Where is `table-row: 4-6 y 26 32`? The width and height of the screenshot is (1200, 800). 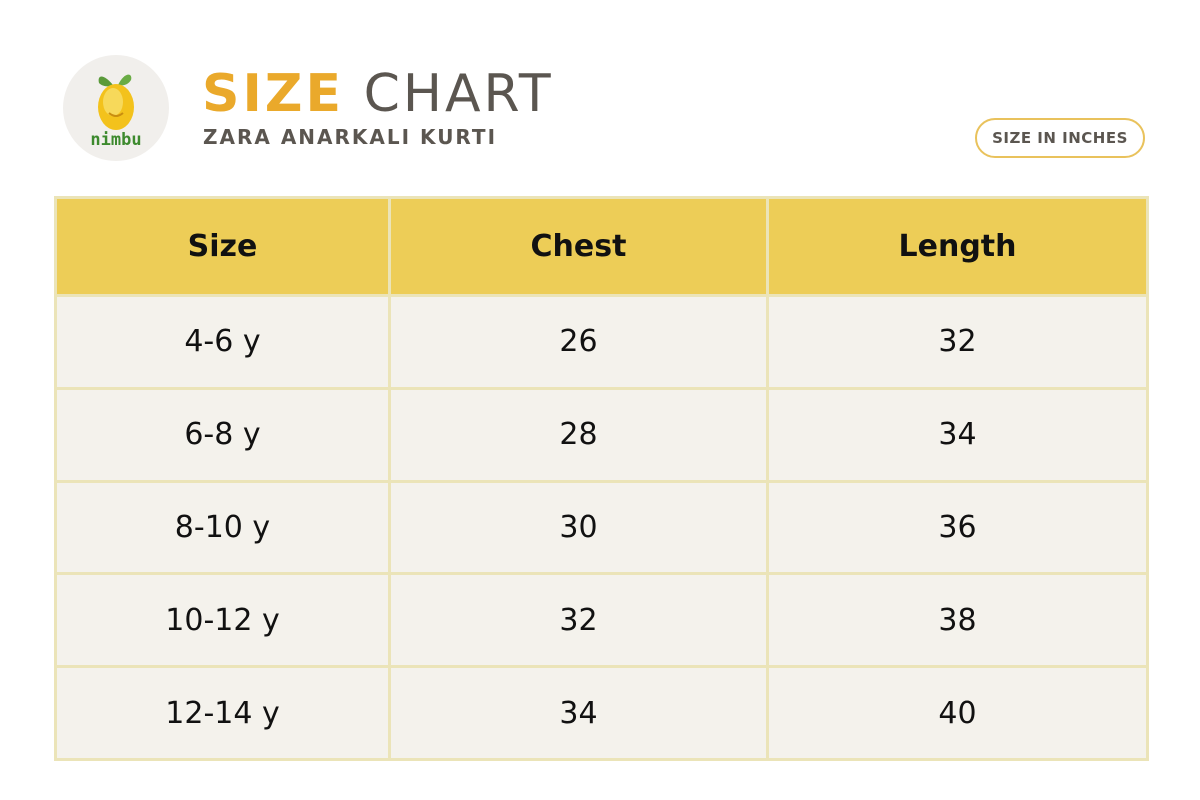 table-row: 4-6 y 26 32 is located at coordinates (601, 342).